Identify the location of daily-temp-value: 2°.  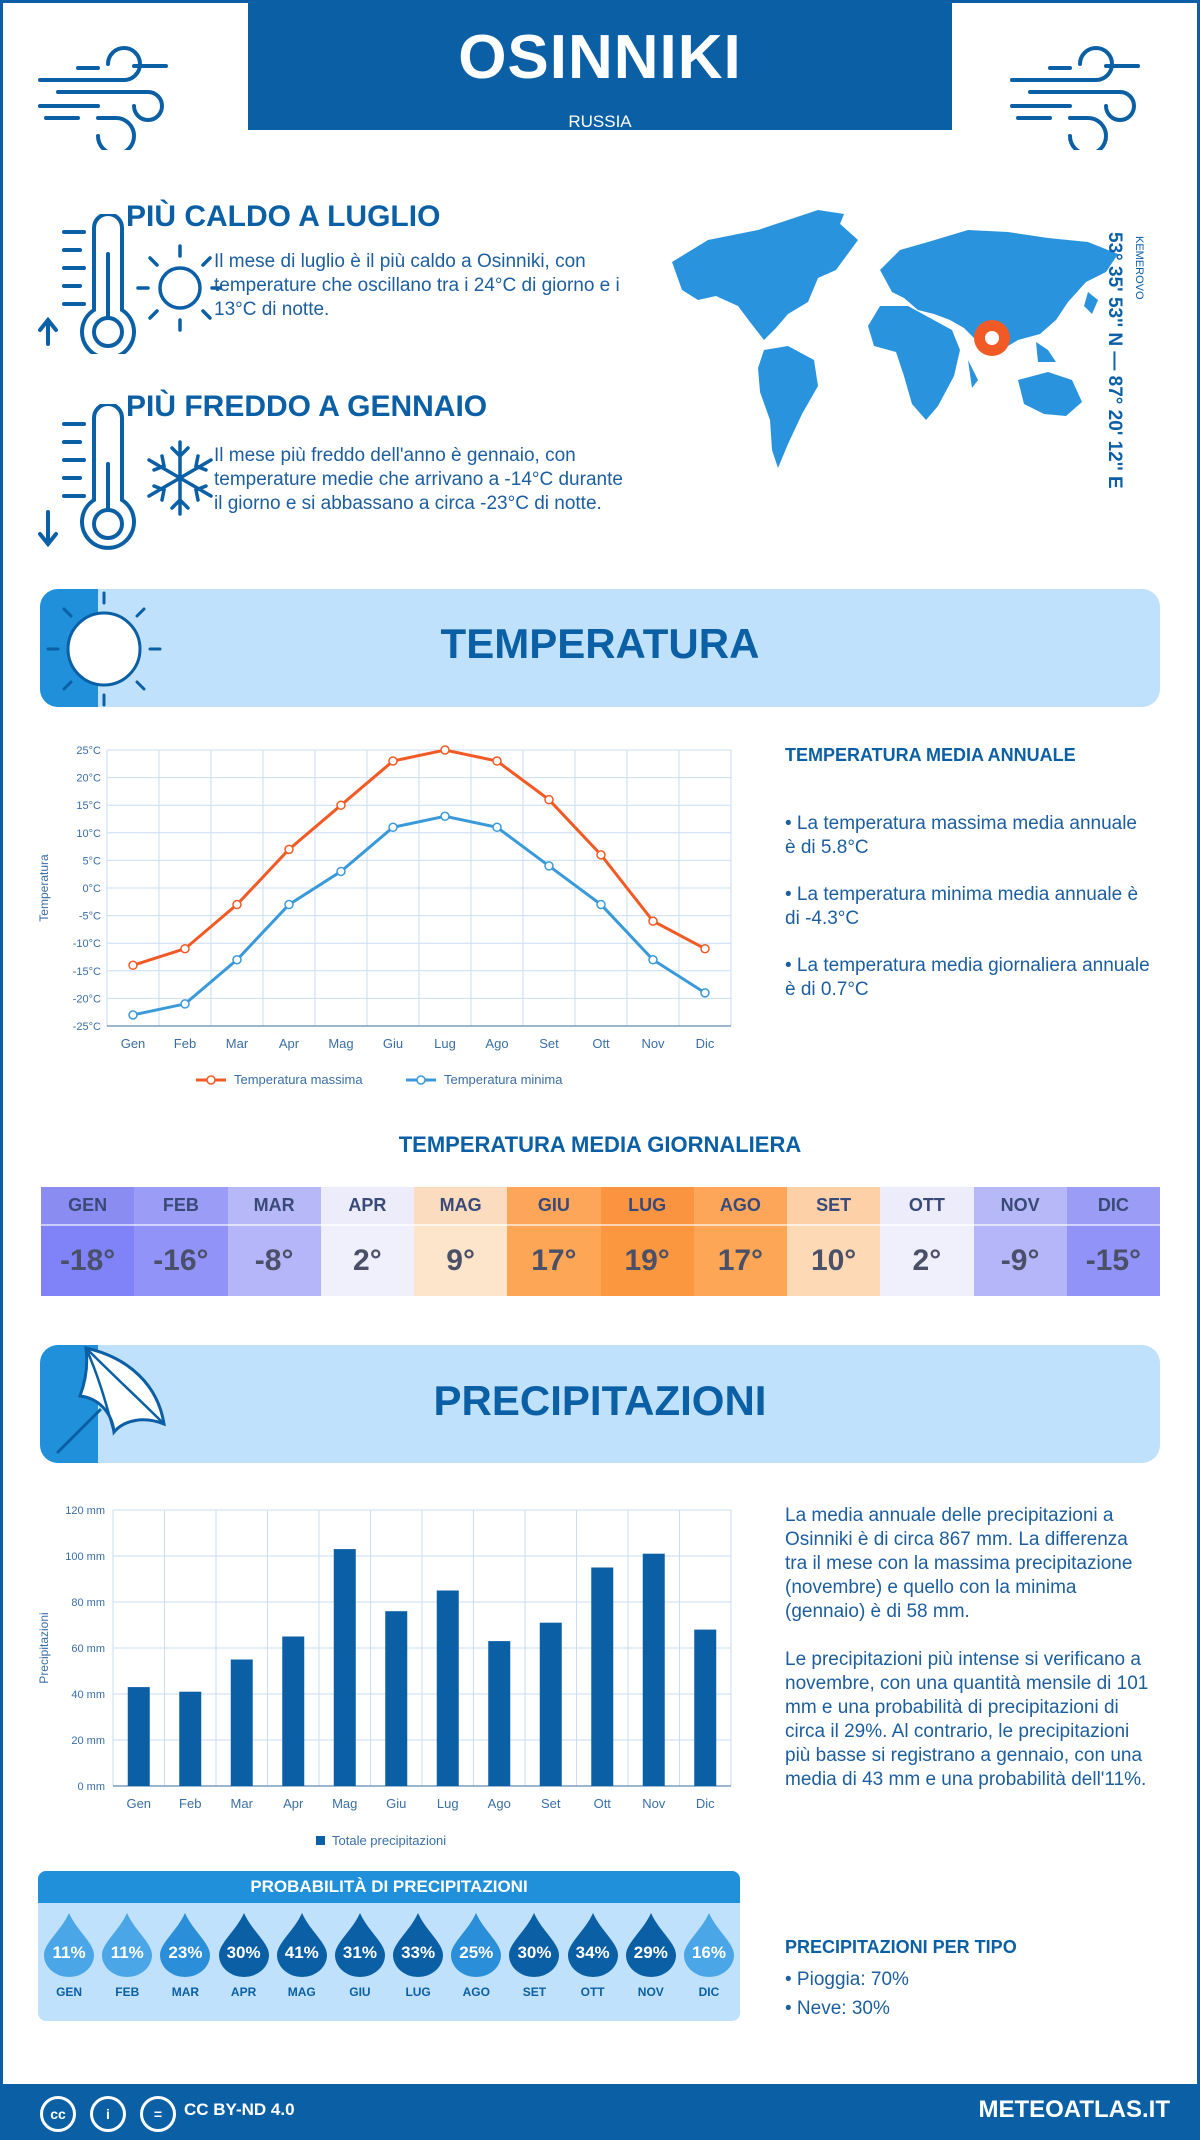
(927, 1260).